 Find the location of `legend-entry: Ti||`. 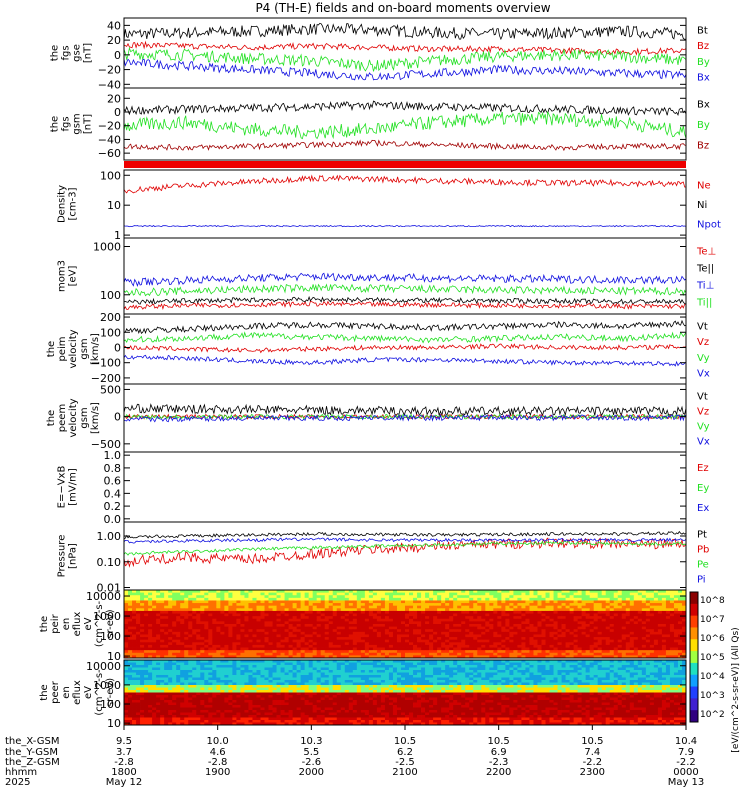

legend-entry: Ti|| is located at coordinates (704, 302).